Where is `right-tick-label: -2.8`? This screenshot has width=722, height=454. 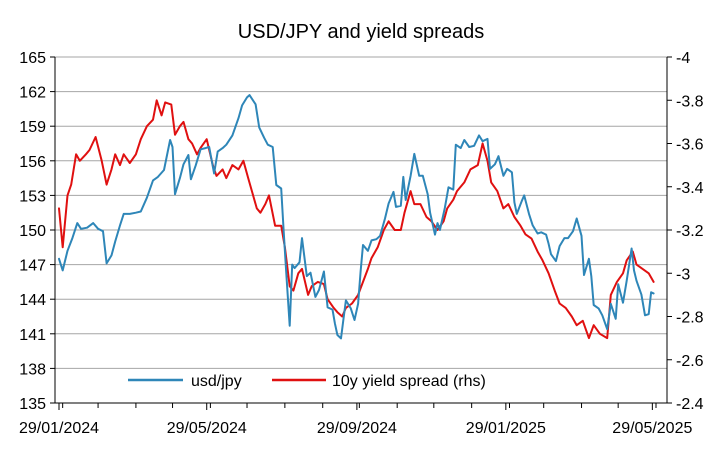
right-tick-label: -2.8 is located at coordinates (690, 318).